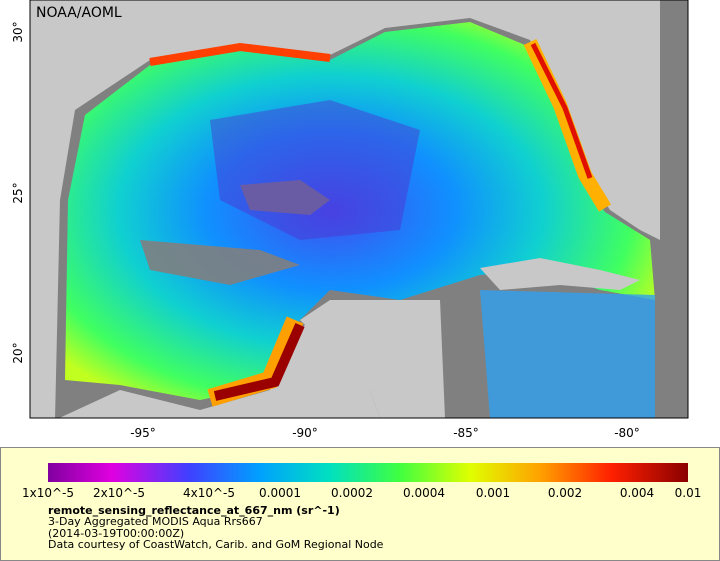 The height and width of the screenshot is (561, 720). I want to click on lon-ticks: -95° -90° -85° -80°, so click(385, 433).